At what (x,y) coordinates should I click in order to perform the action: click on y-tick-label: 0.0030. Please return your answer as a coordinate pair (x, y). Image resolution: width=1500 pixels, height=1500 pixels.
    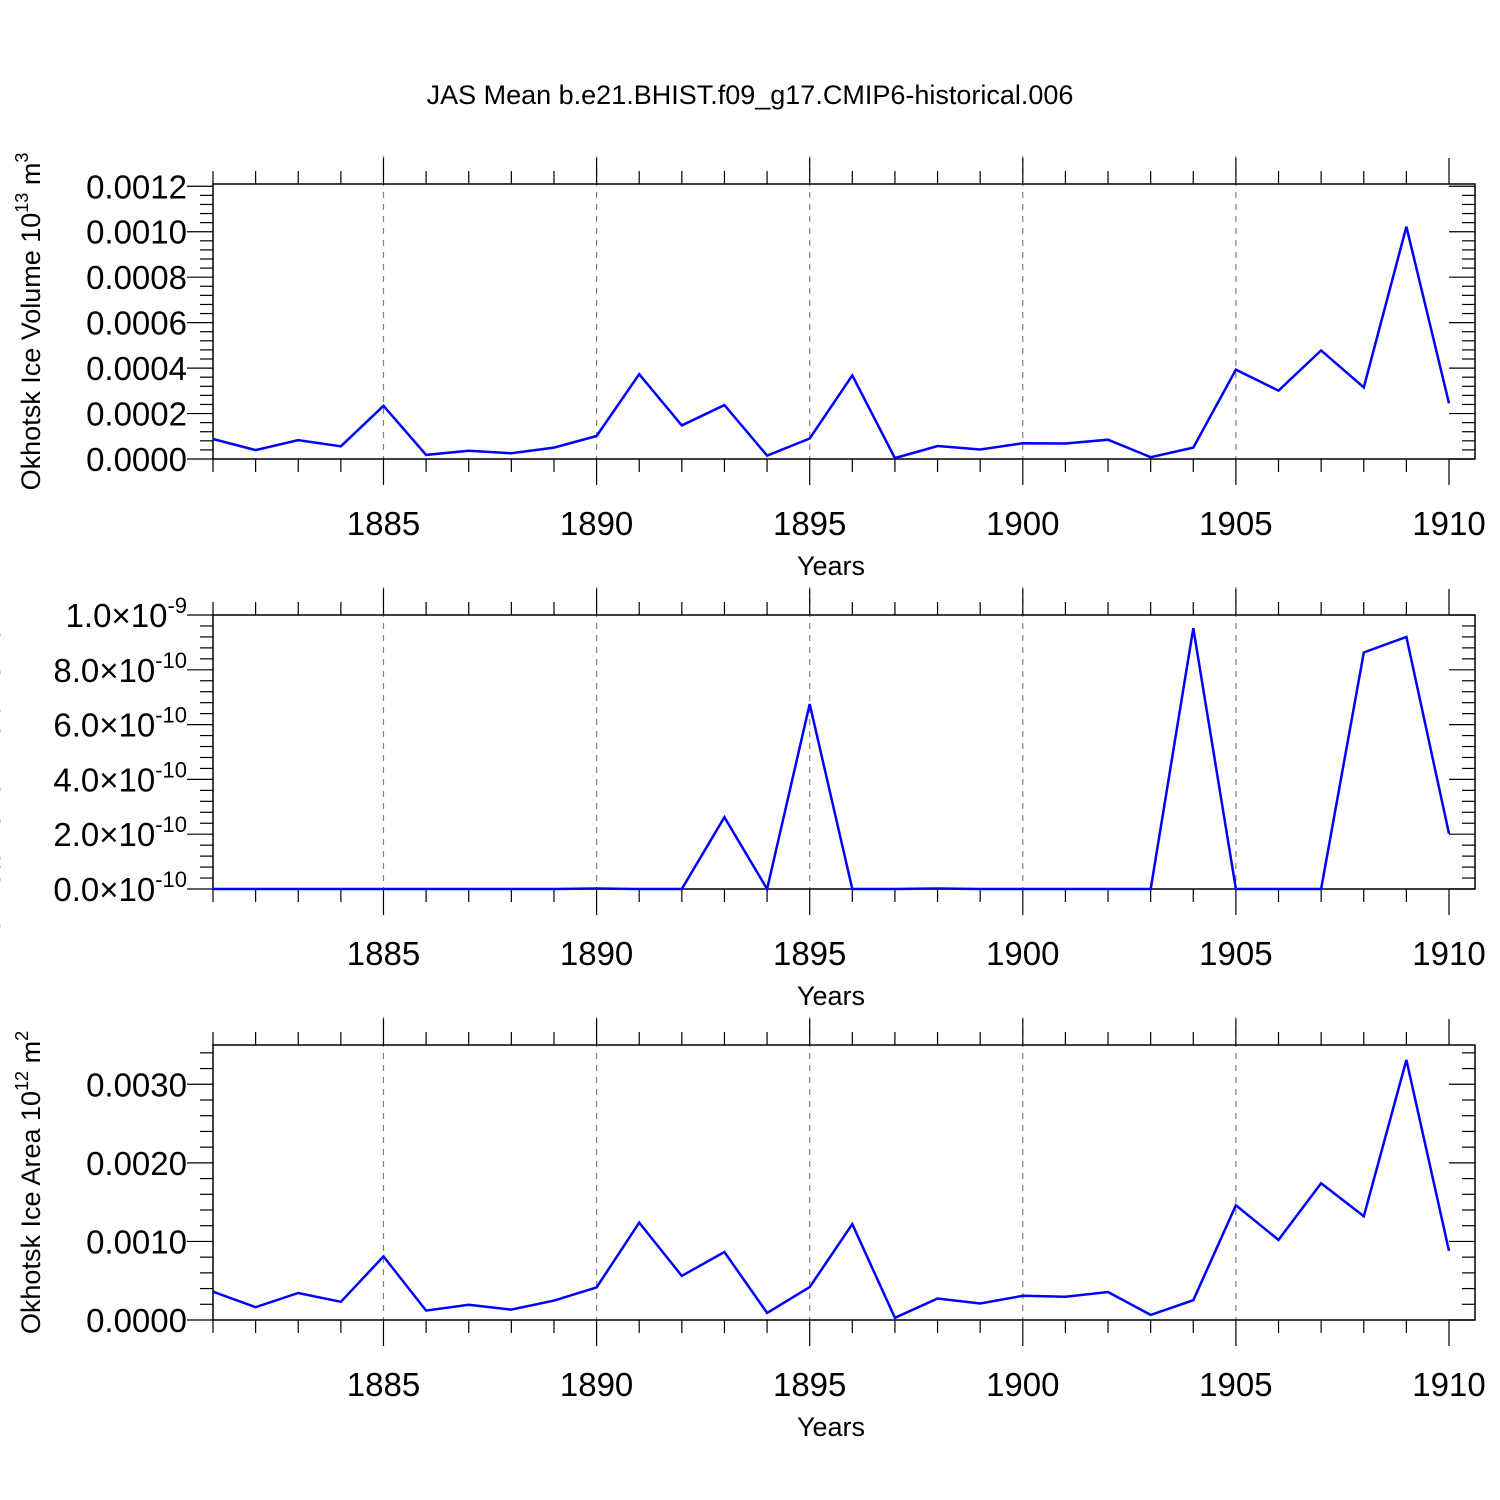
    Looking at the image, I should click on (136, 1084).